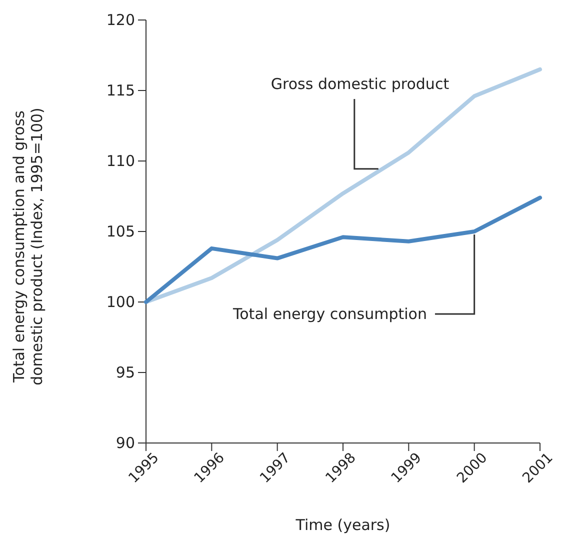 The width and height of the screenshot is (562, 537). I want to click on line-series, so click(343, 250).